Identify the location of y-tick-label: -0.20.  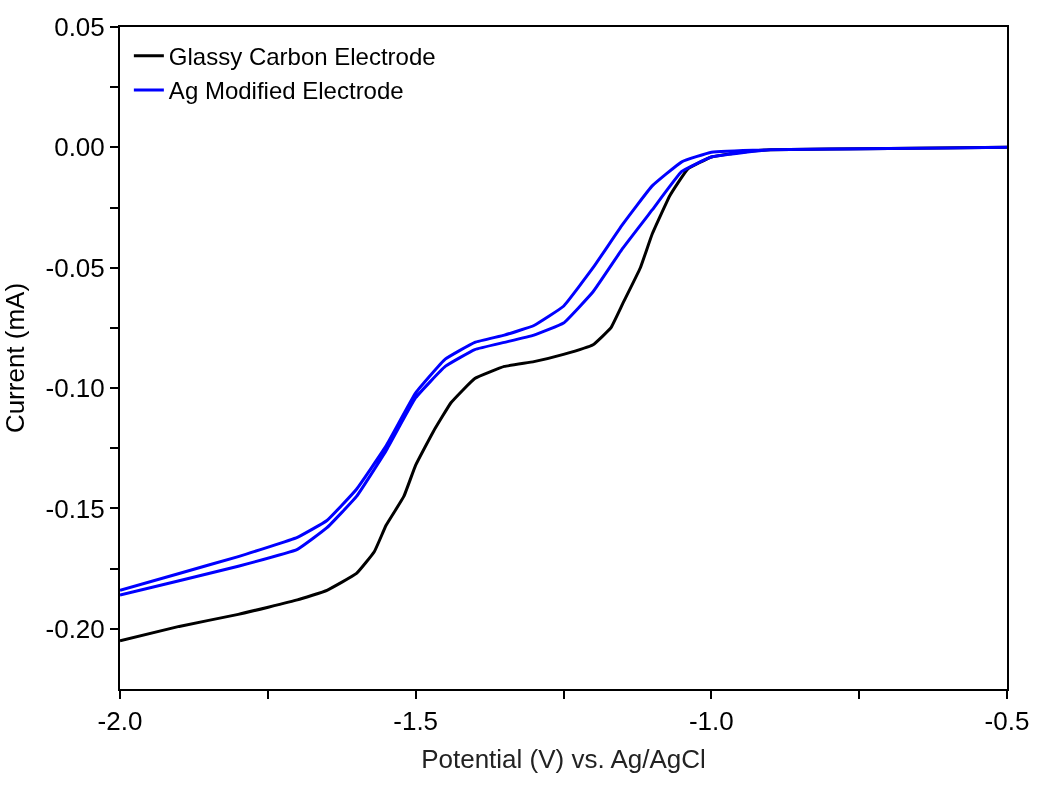
(75, 628).